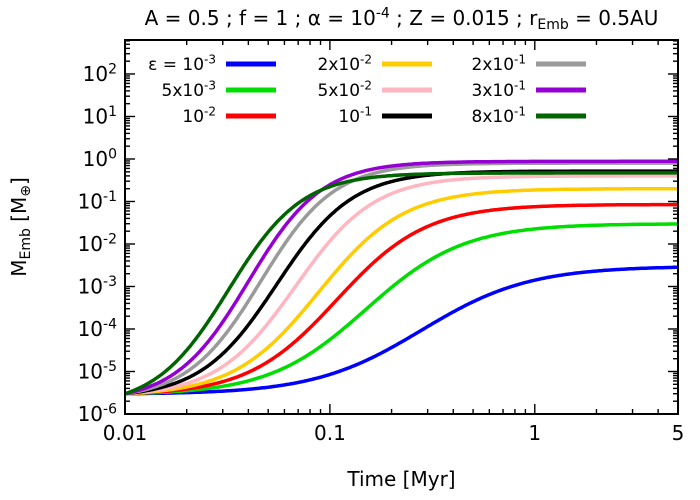  I want to click on y-tick-label: 10², so click(100, 73).